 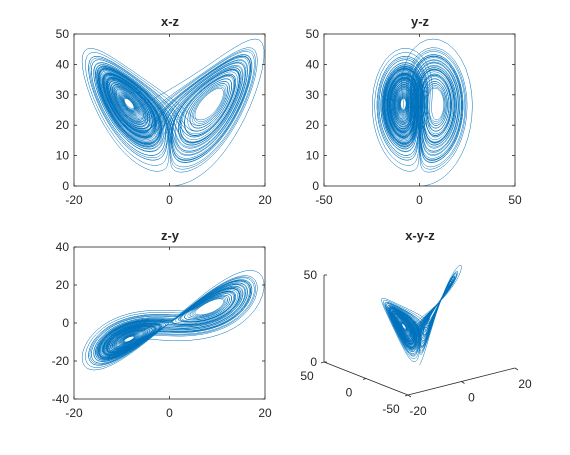 I want to click on subplot-z-y-title: z-y, so click(x=170, y=235).